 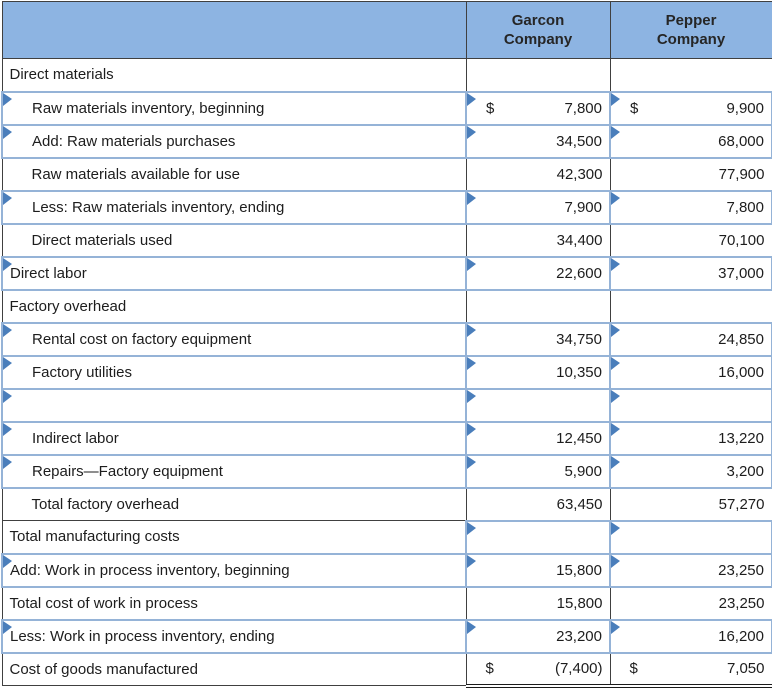 What do you see at coordinates (148, 108) in the screenshot?
I see `row-label: Raw materials inventory, beginning` at bounding box center [148, 108].